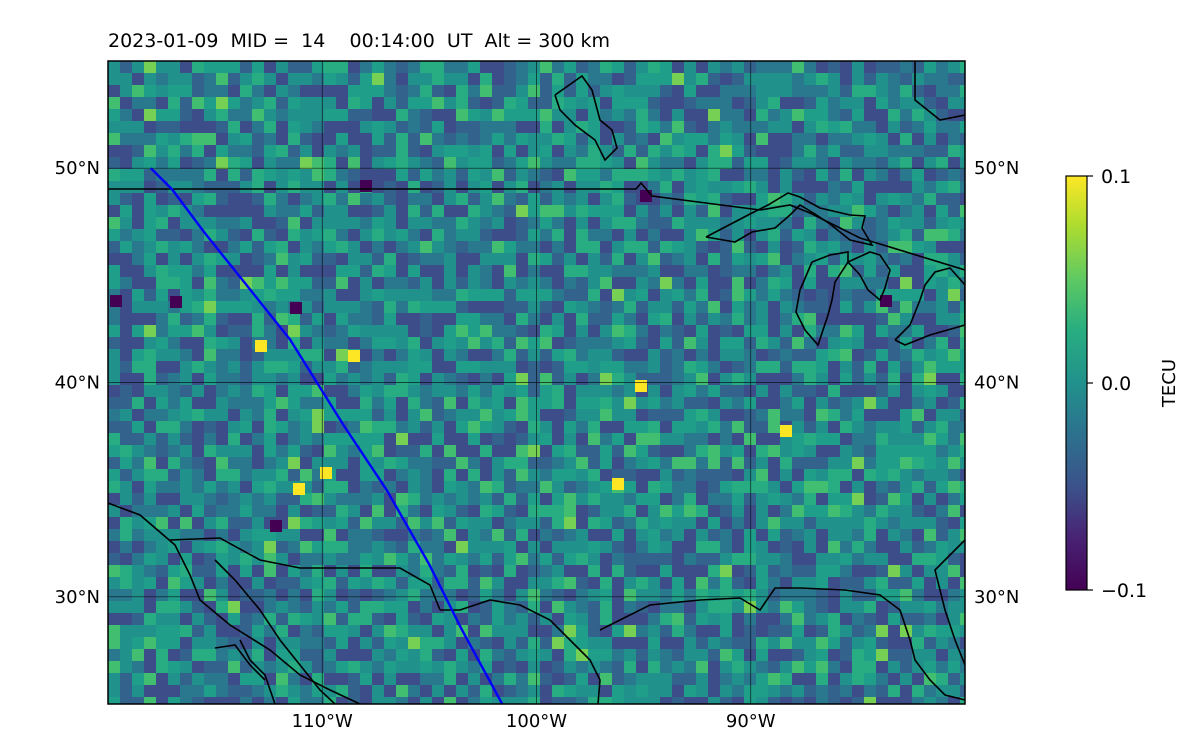 Image resolution: width=1200 pixels, height=750 pixels. Describe the element at coordinates (869, 276) in the screenshot. I see `lake-huron` at that location.